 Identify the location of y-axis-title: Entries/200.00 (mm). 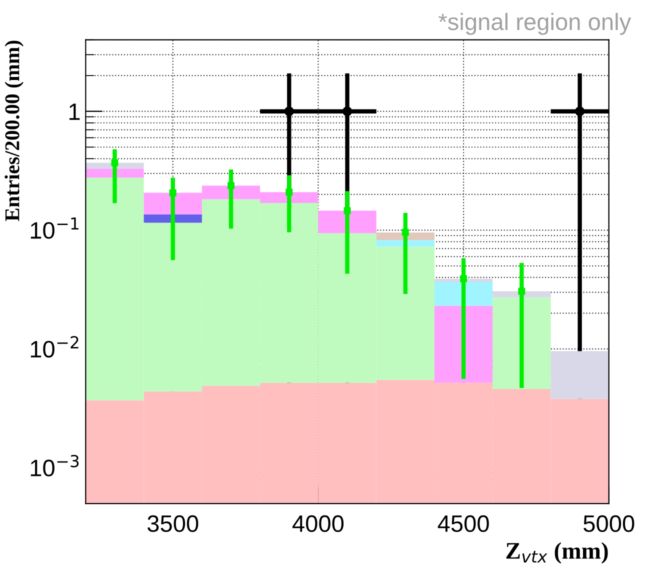
(14, 131).